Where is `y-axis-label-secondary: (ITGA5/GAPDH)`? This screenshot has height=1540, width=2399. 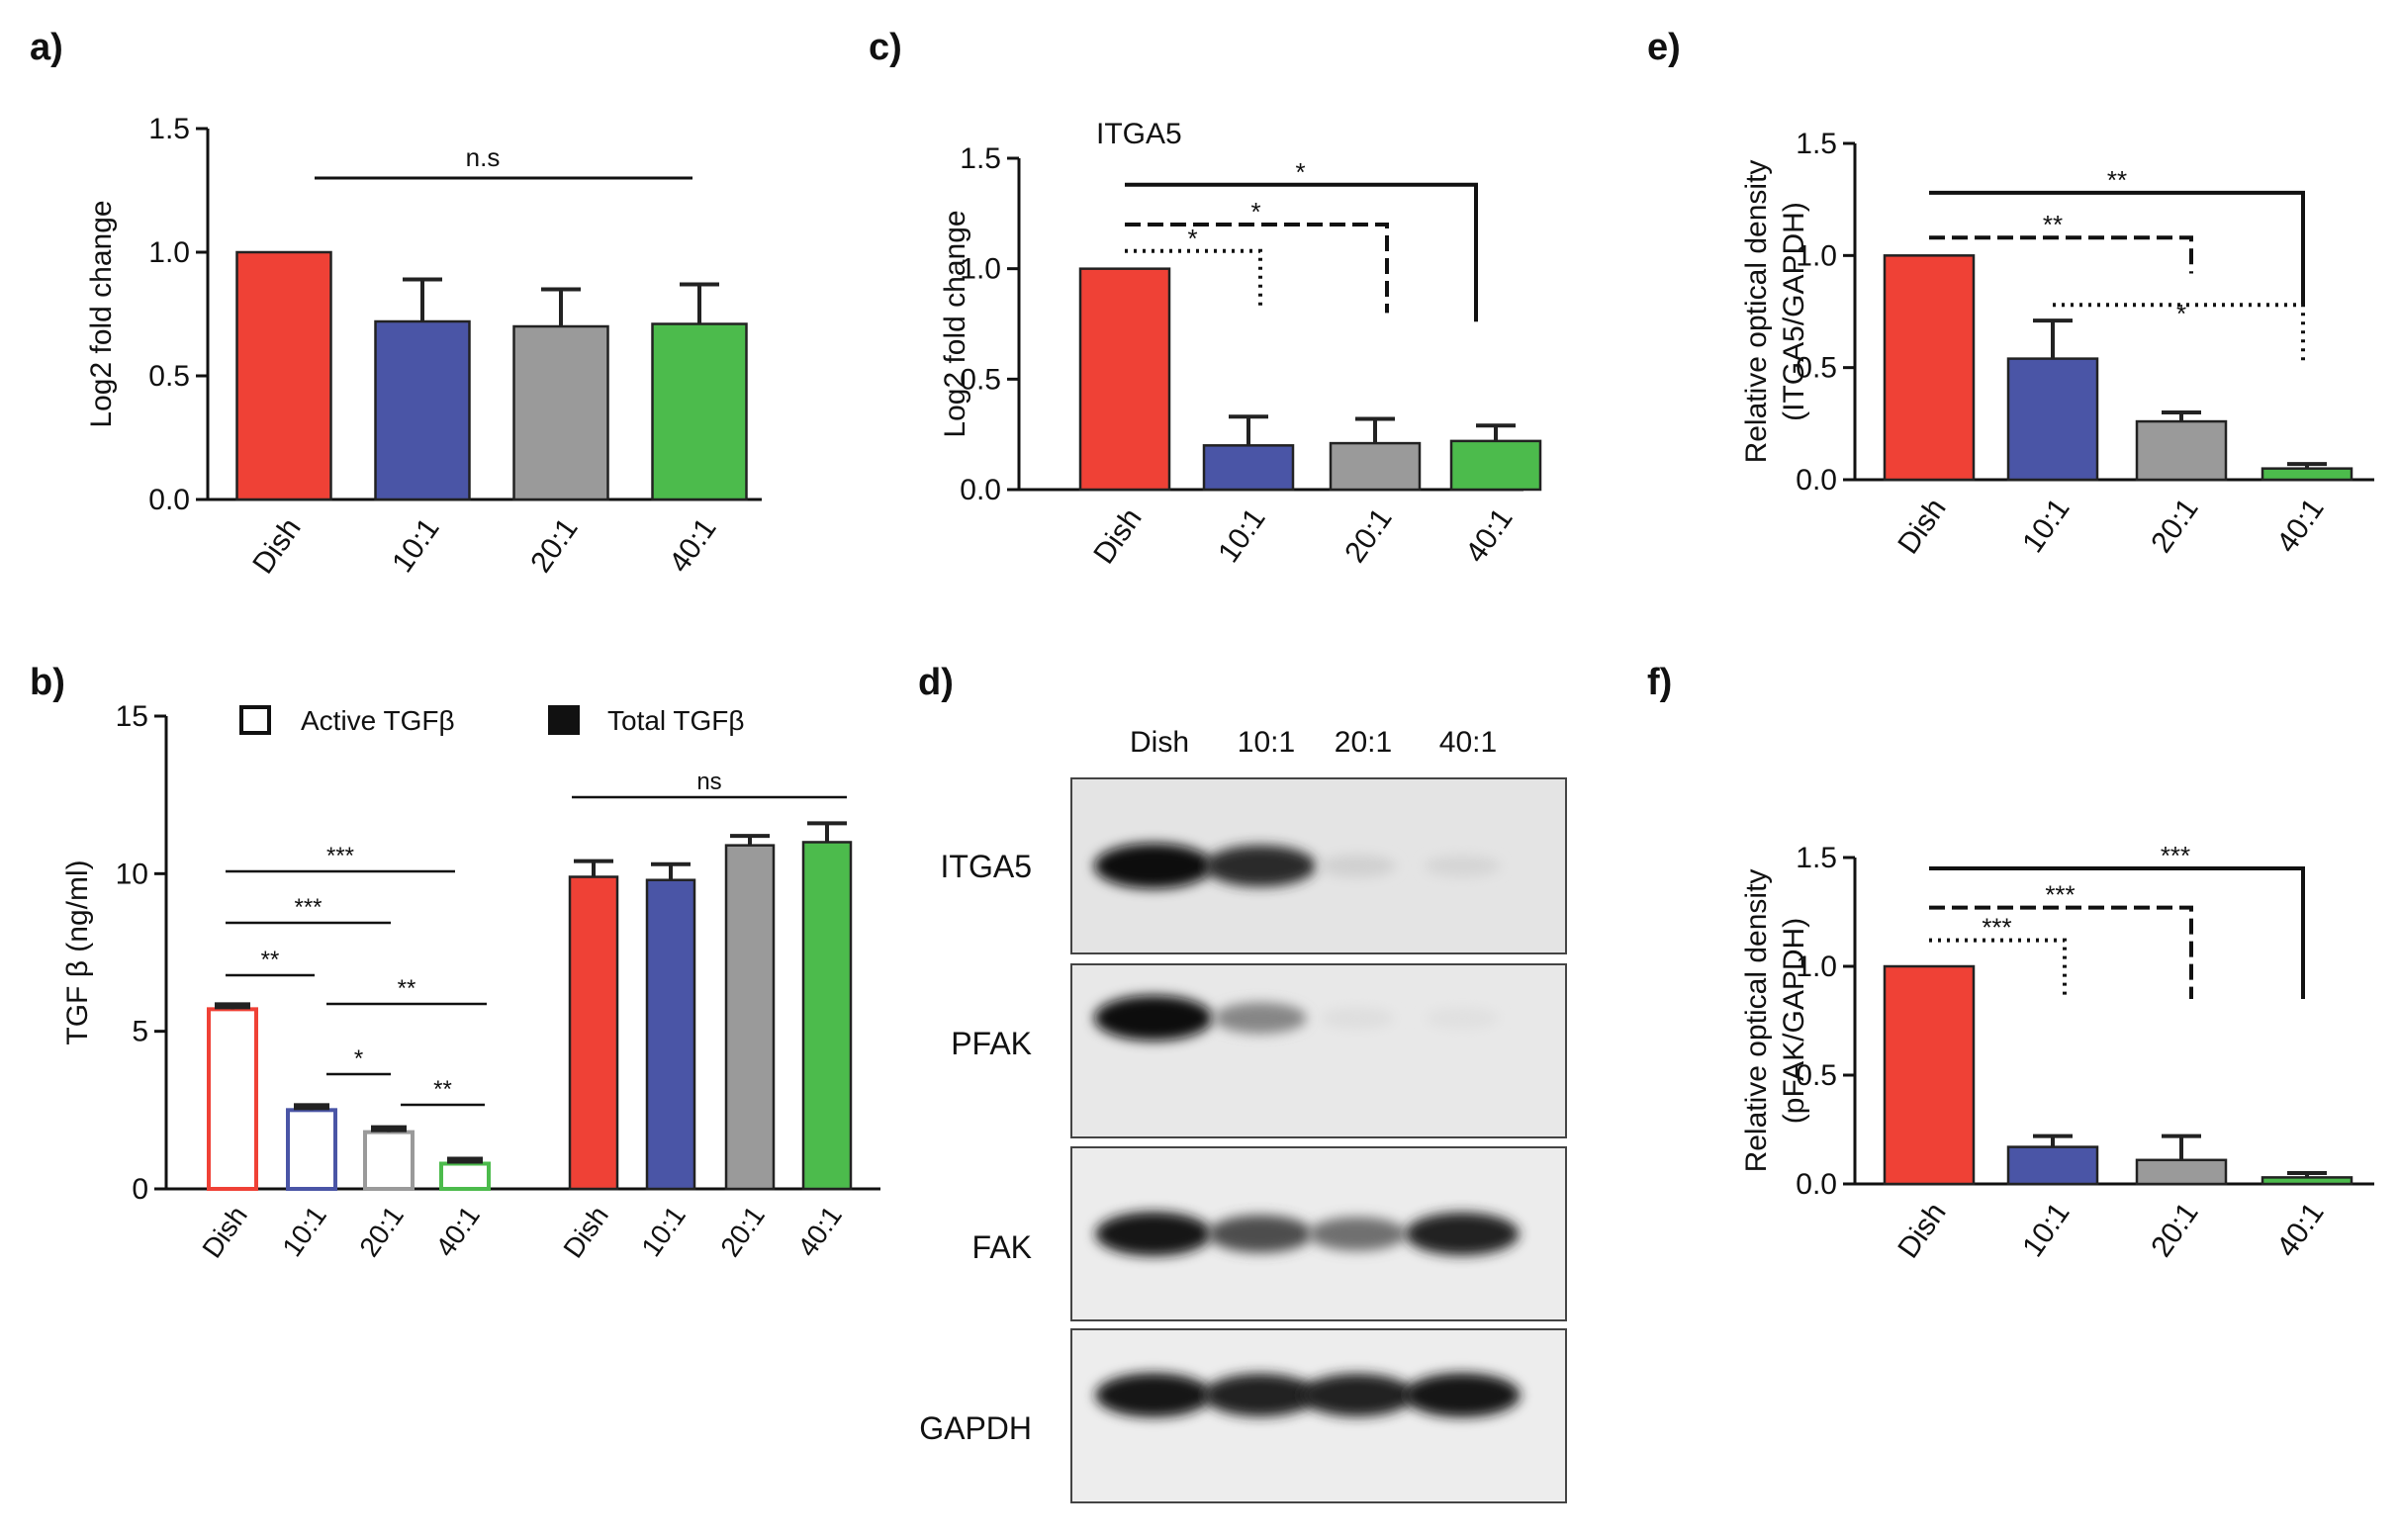
y-axis-label-secondary: (ITGA5/GAPDH) is located at coordinates (1794, 311).